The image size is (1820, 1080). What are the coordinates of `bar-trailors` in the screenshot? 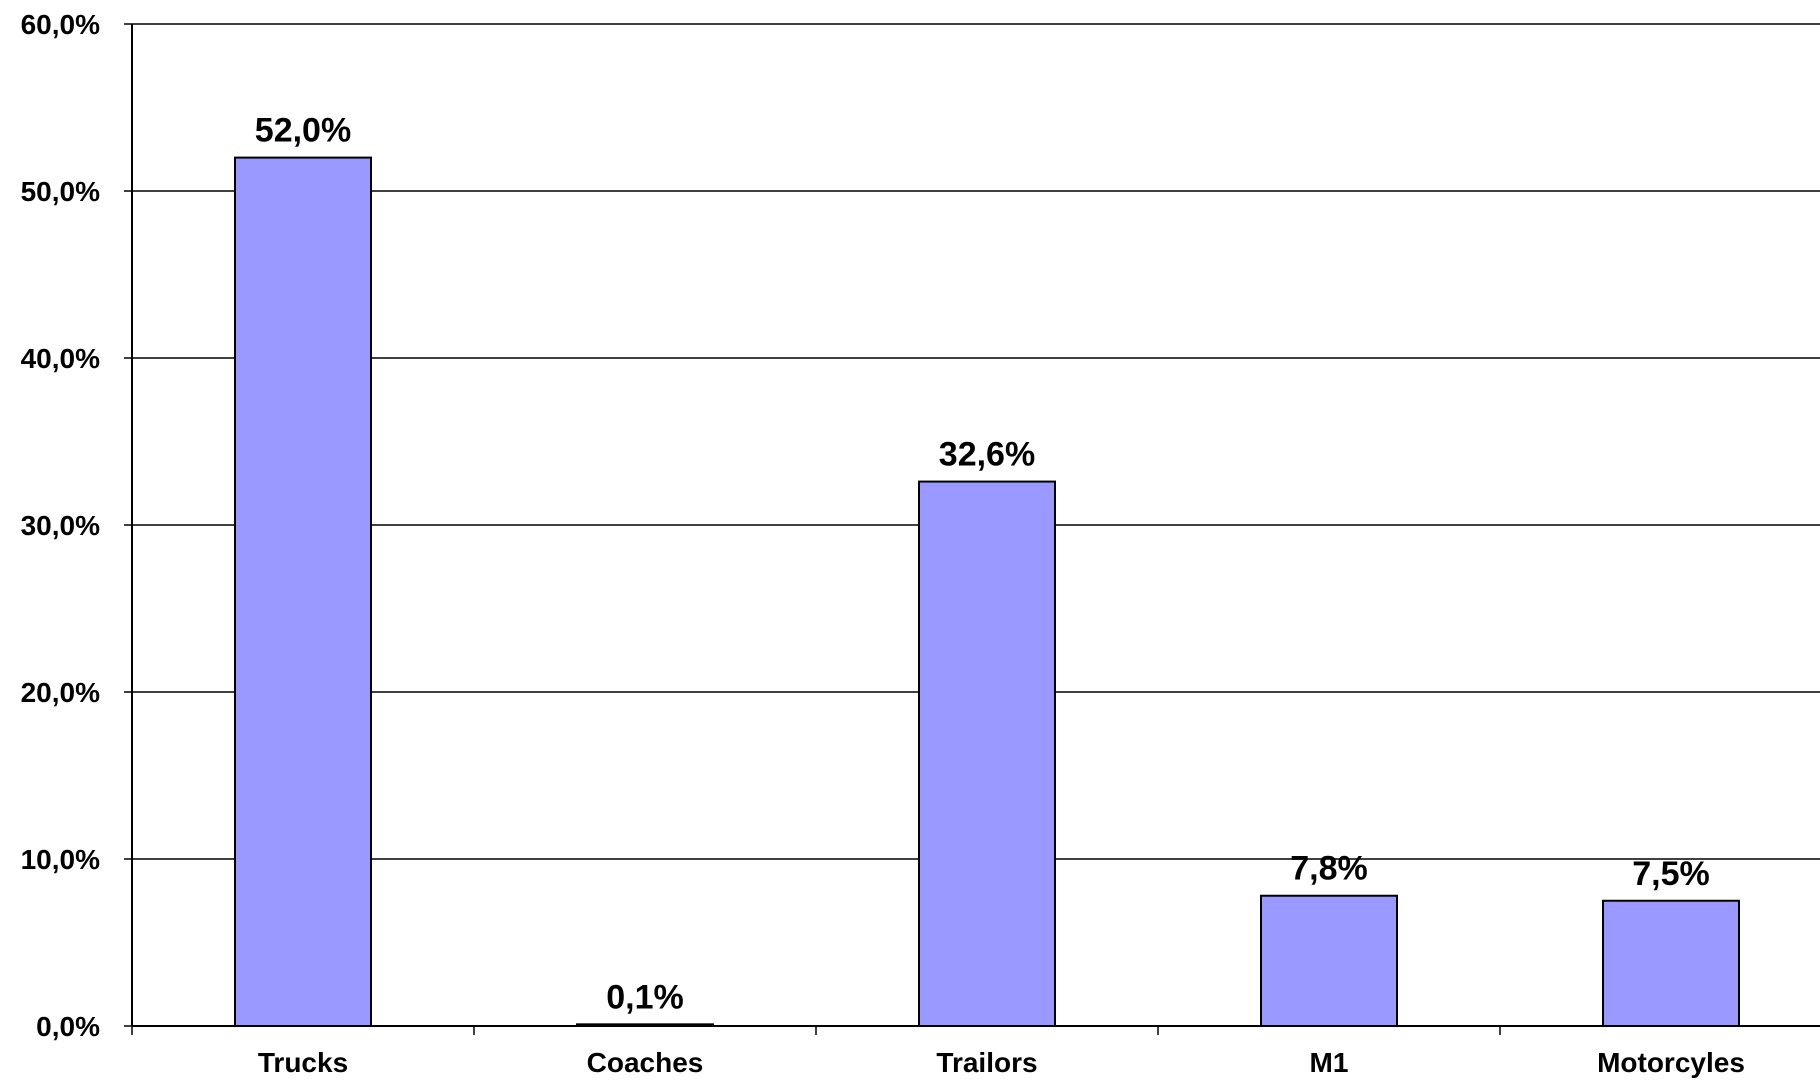 It's located at (987, 753).